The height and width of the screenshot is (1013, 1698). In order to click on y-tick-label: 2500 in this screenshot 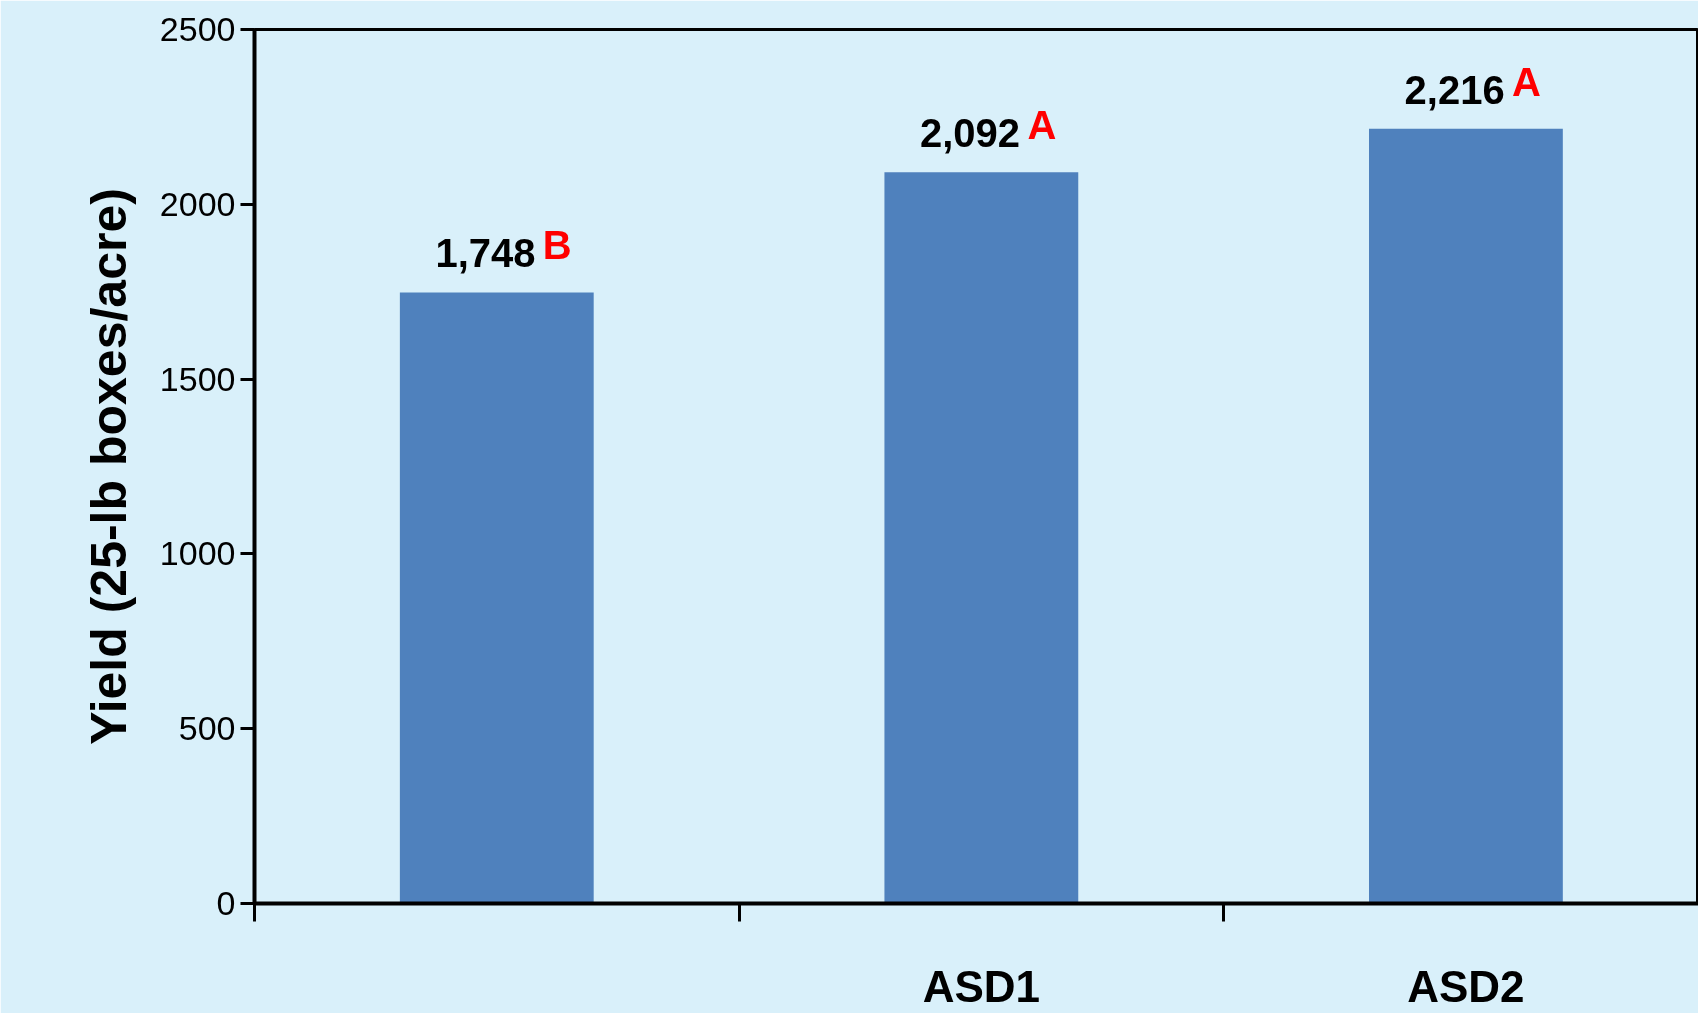, I will do `click(197, 29)`.